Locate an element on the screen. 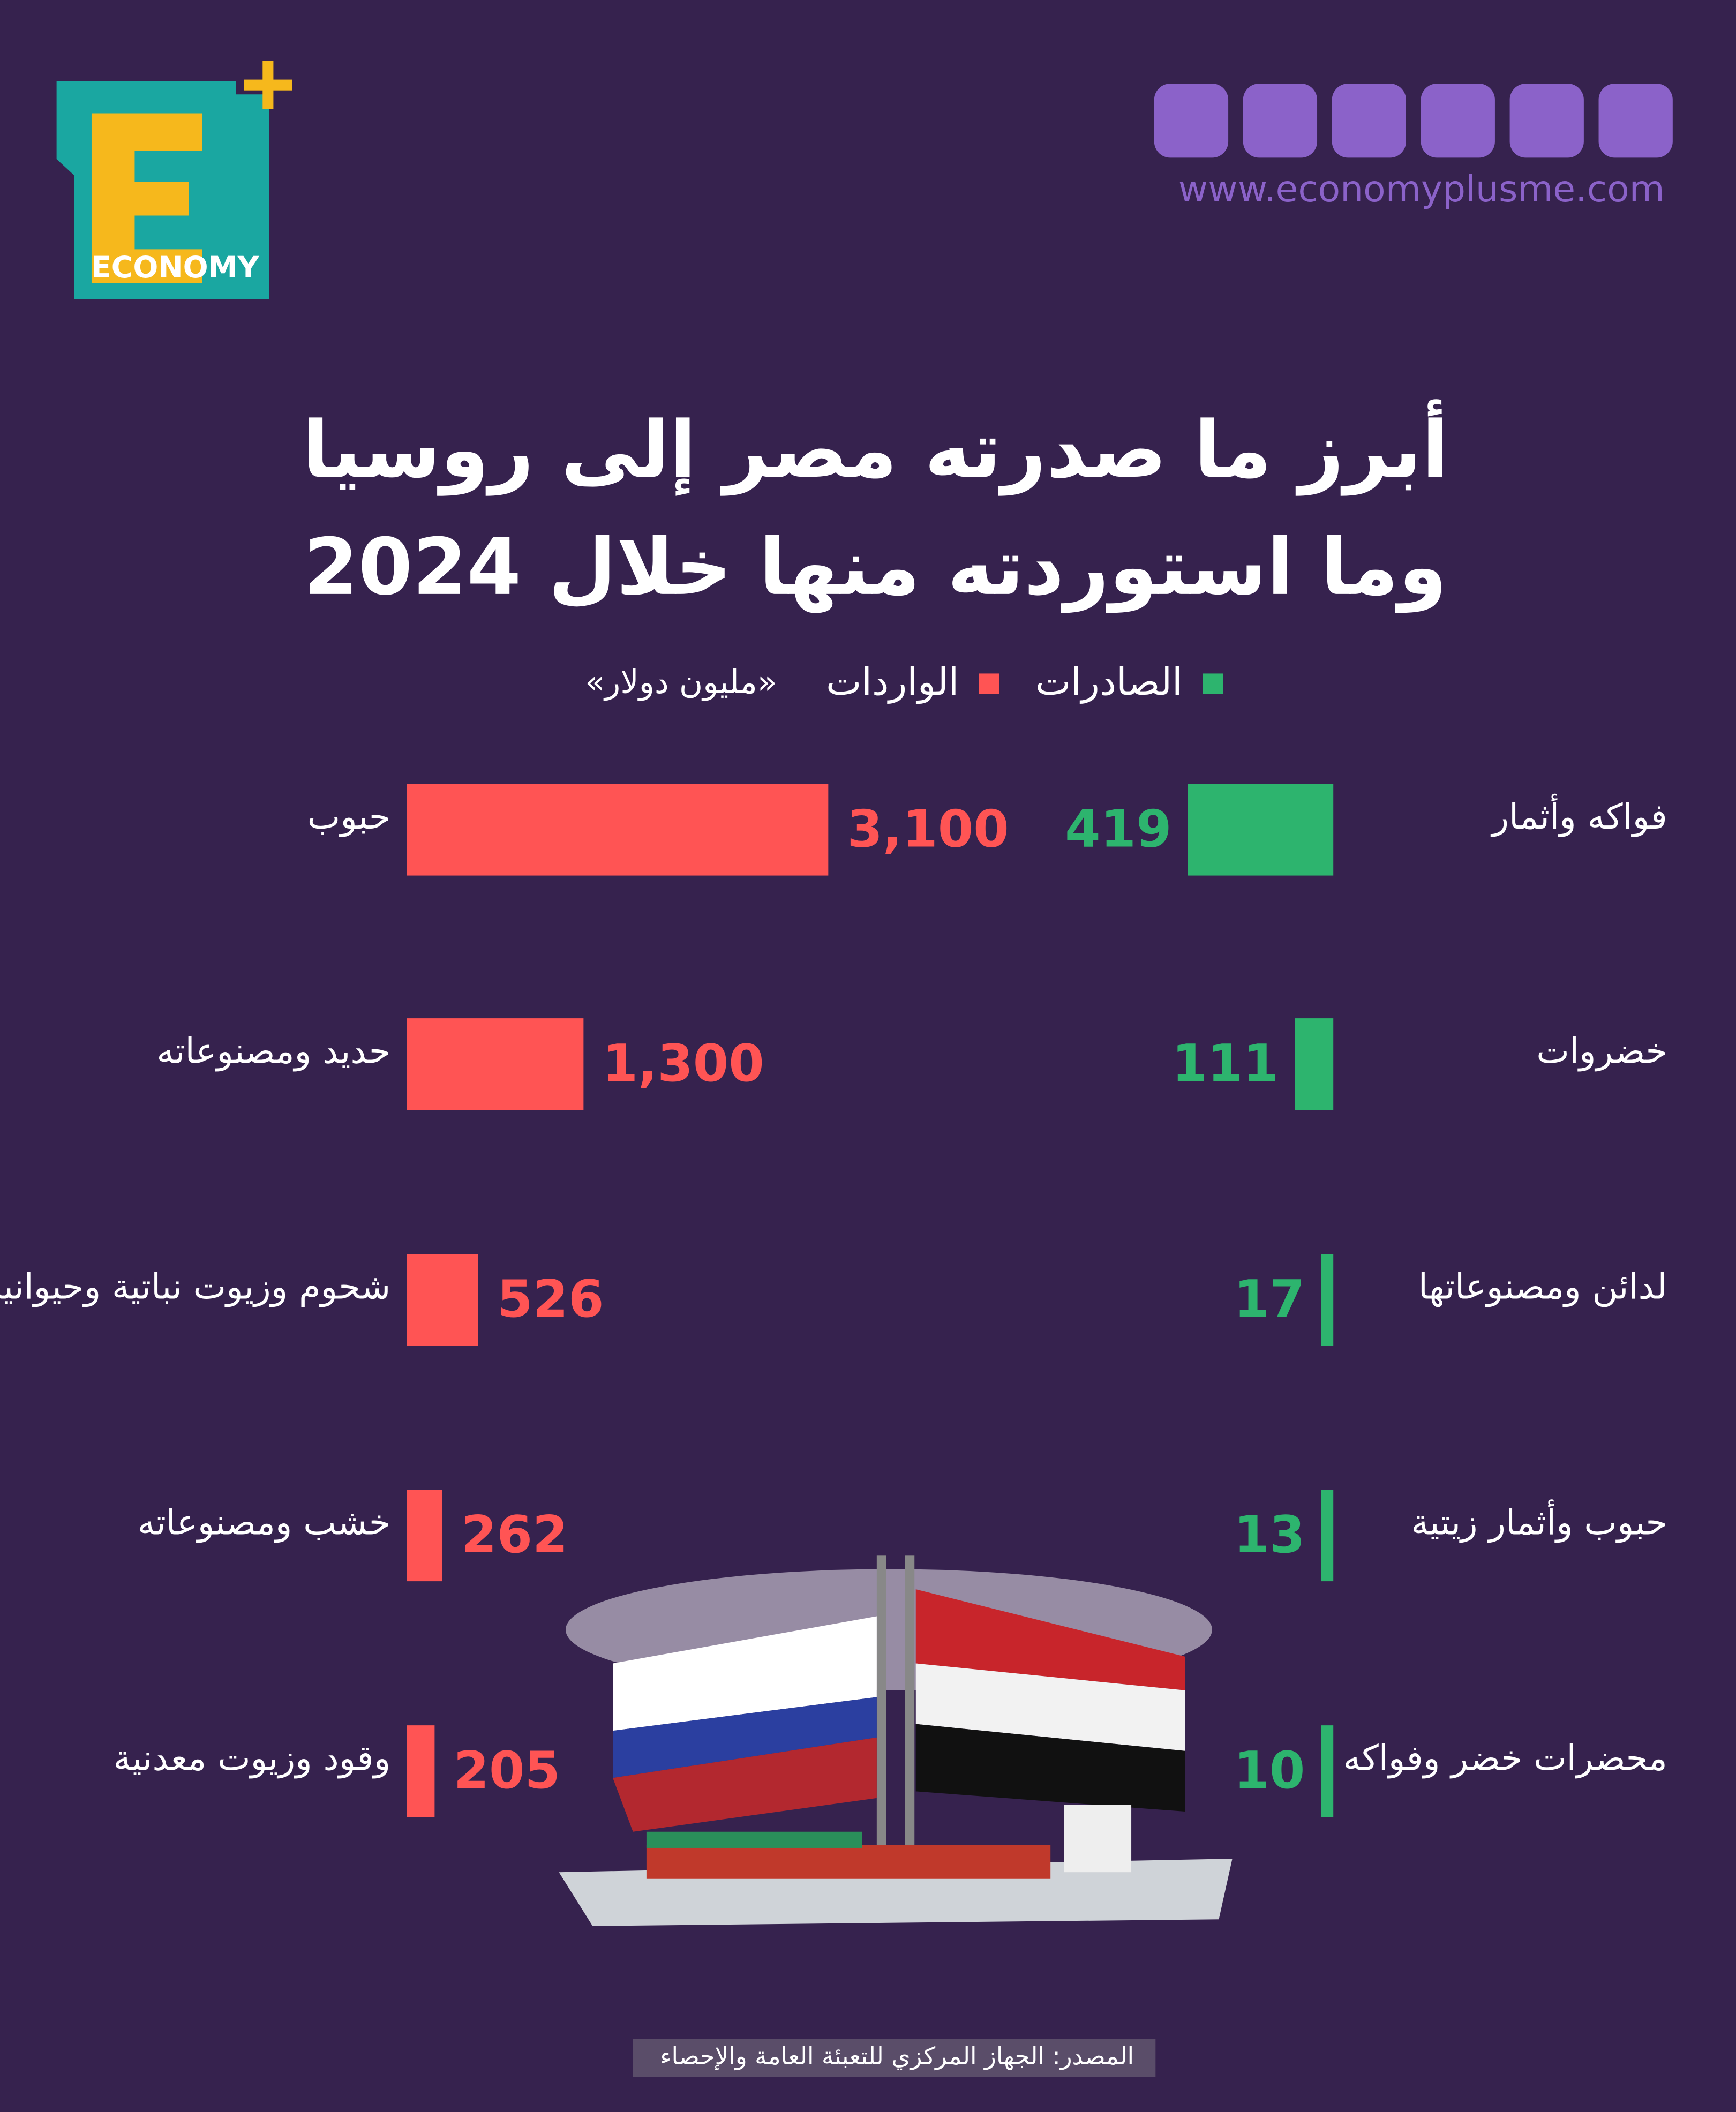  logo: ECONOMY is located at coordinates (174, 180).